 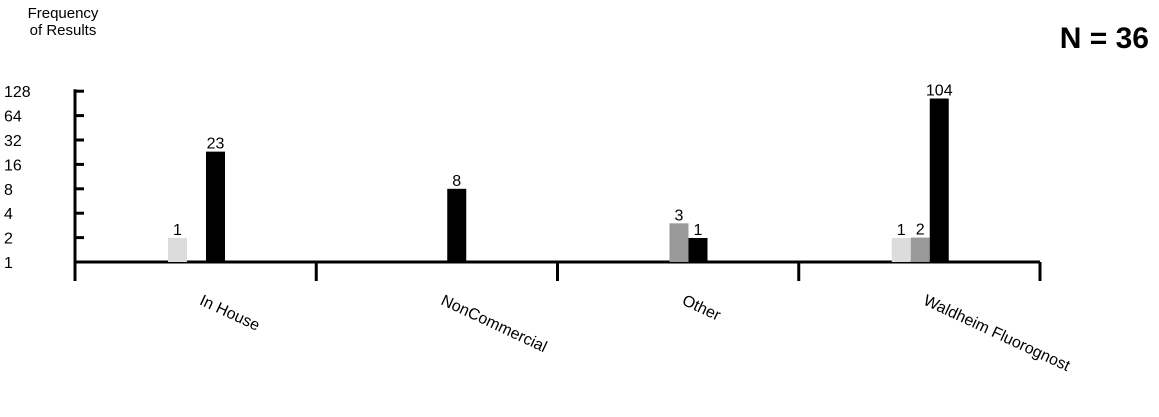 I want to click on y-tick-label: 16, so click(x=13, y=165).